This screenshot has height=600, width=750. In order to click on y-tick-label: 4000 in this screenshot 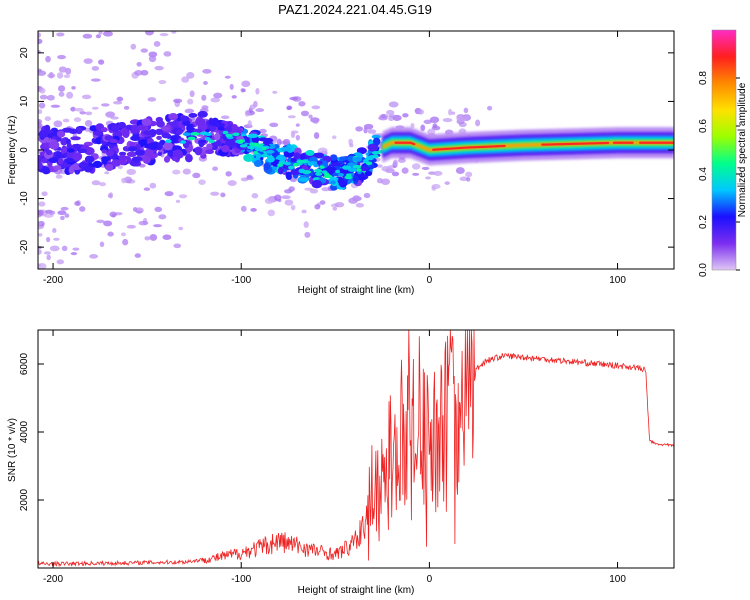, I will do `click(24, 431)`.